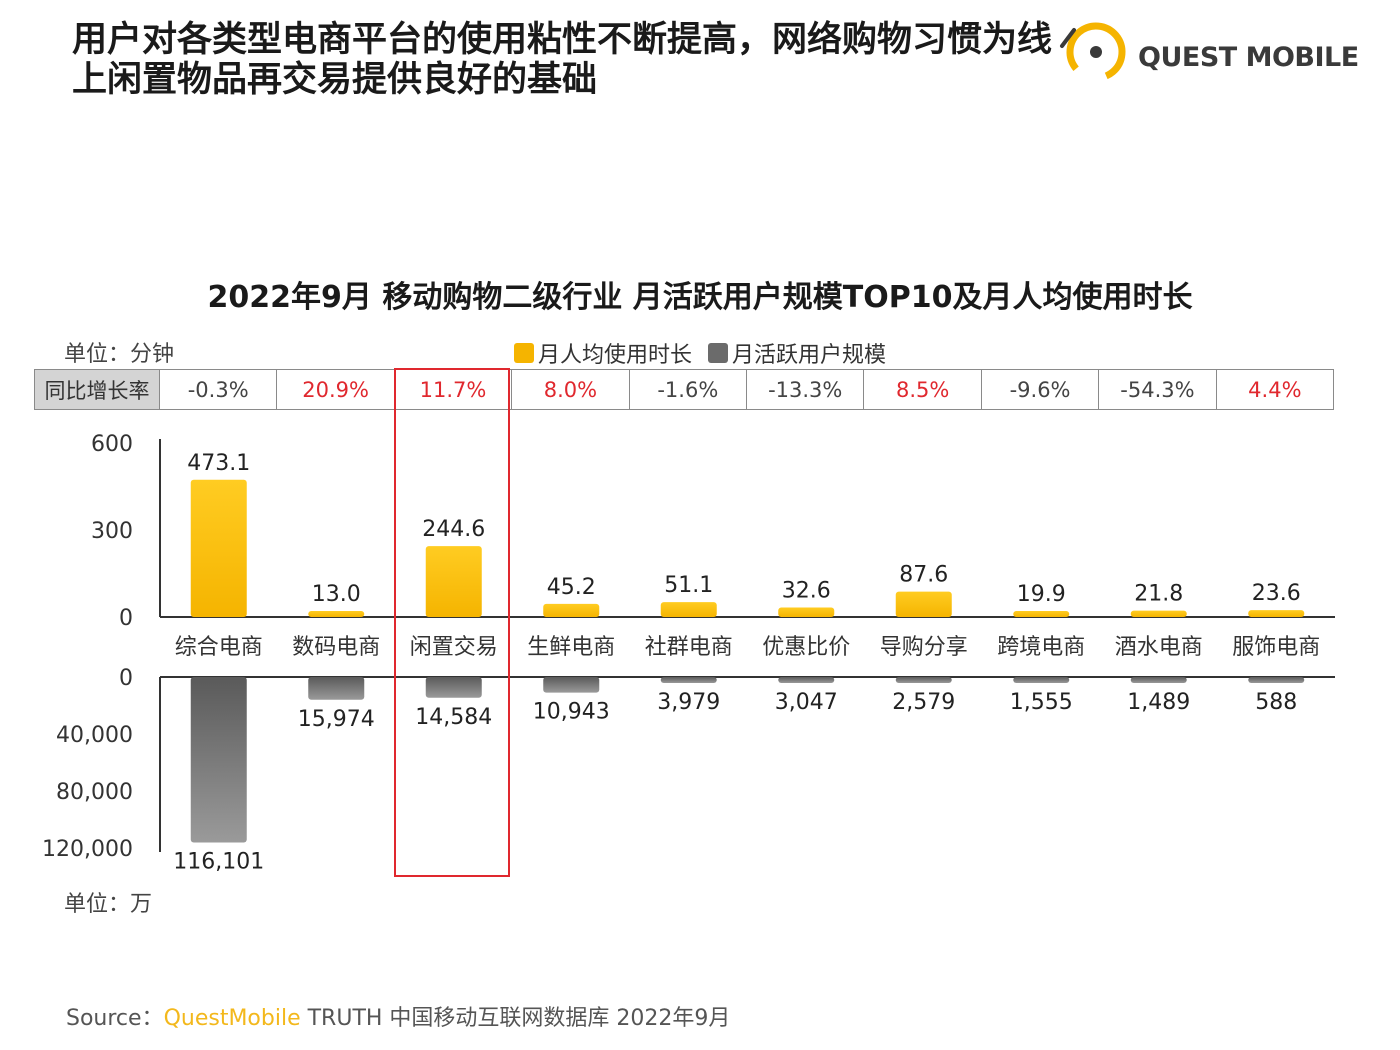 This screenshot has height=1050, width=1400. What do you see at coordinates (87, 849) in the screenshot?
I see `lower-tick-label: 120,000` at bounding box center [87, 849].